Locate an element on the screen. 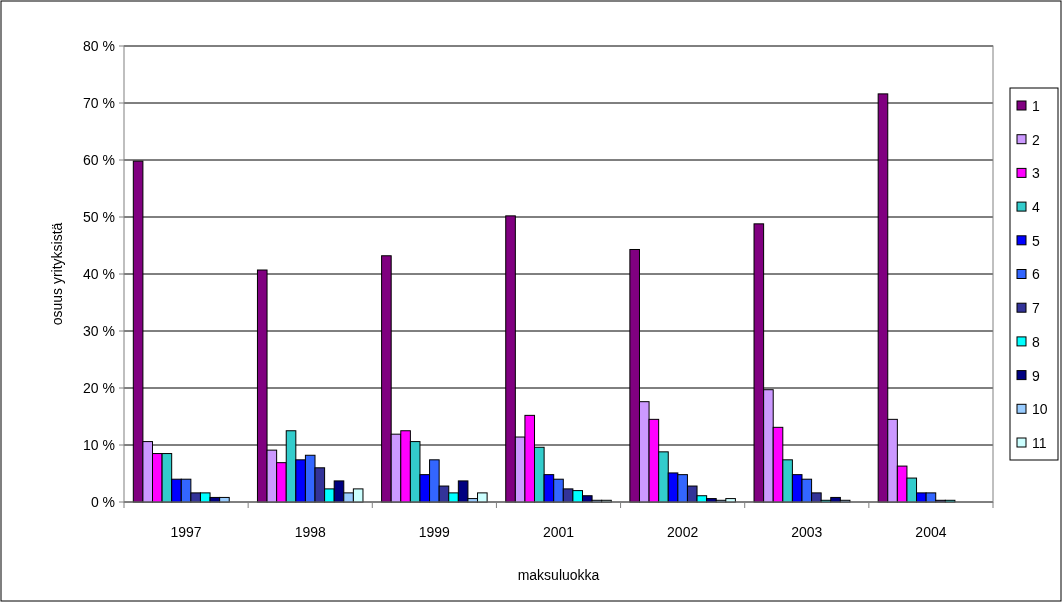 The height and width of the screenshot is (603, 1063). legend-label: 6 is located at coordinates (1036, 274).